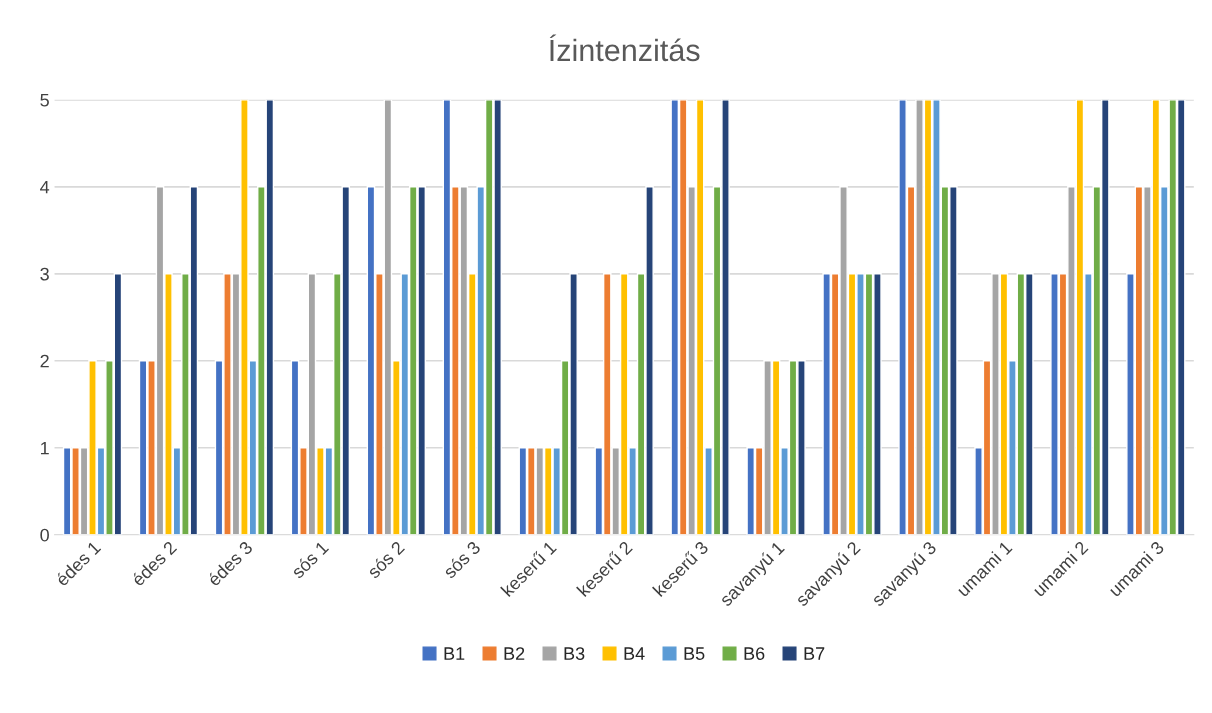  I want to click on y-tick-label: 2, so click(44, 361).